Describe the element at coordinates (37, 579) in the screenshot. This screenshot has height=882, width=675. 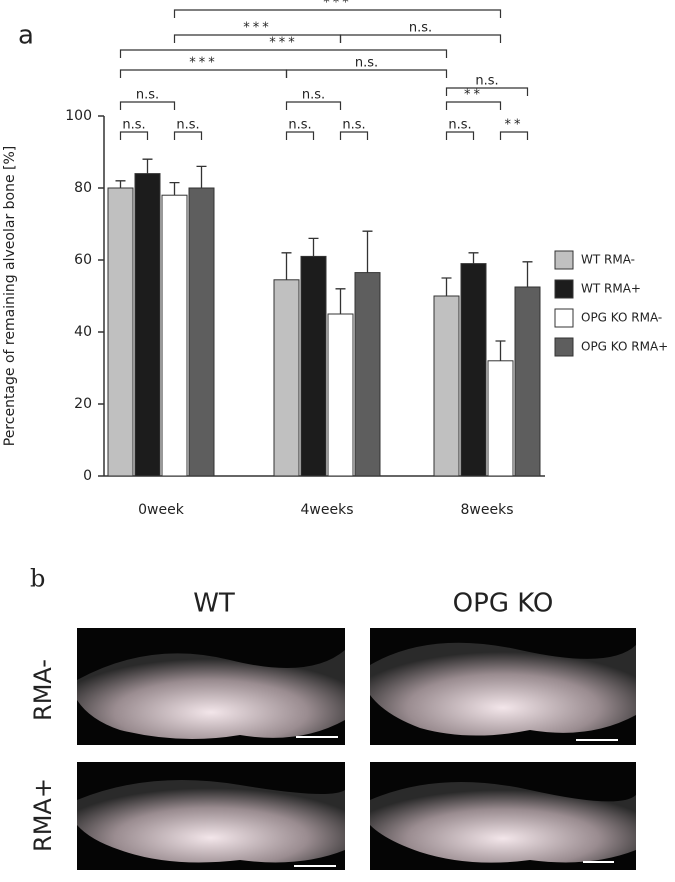
I see `panel-label: b` at that location.